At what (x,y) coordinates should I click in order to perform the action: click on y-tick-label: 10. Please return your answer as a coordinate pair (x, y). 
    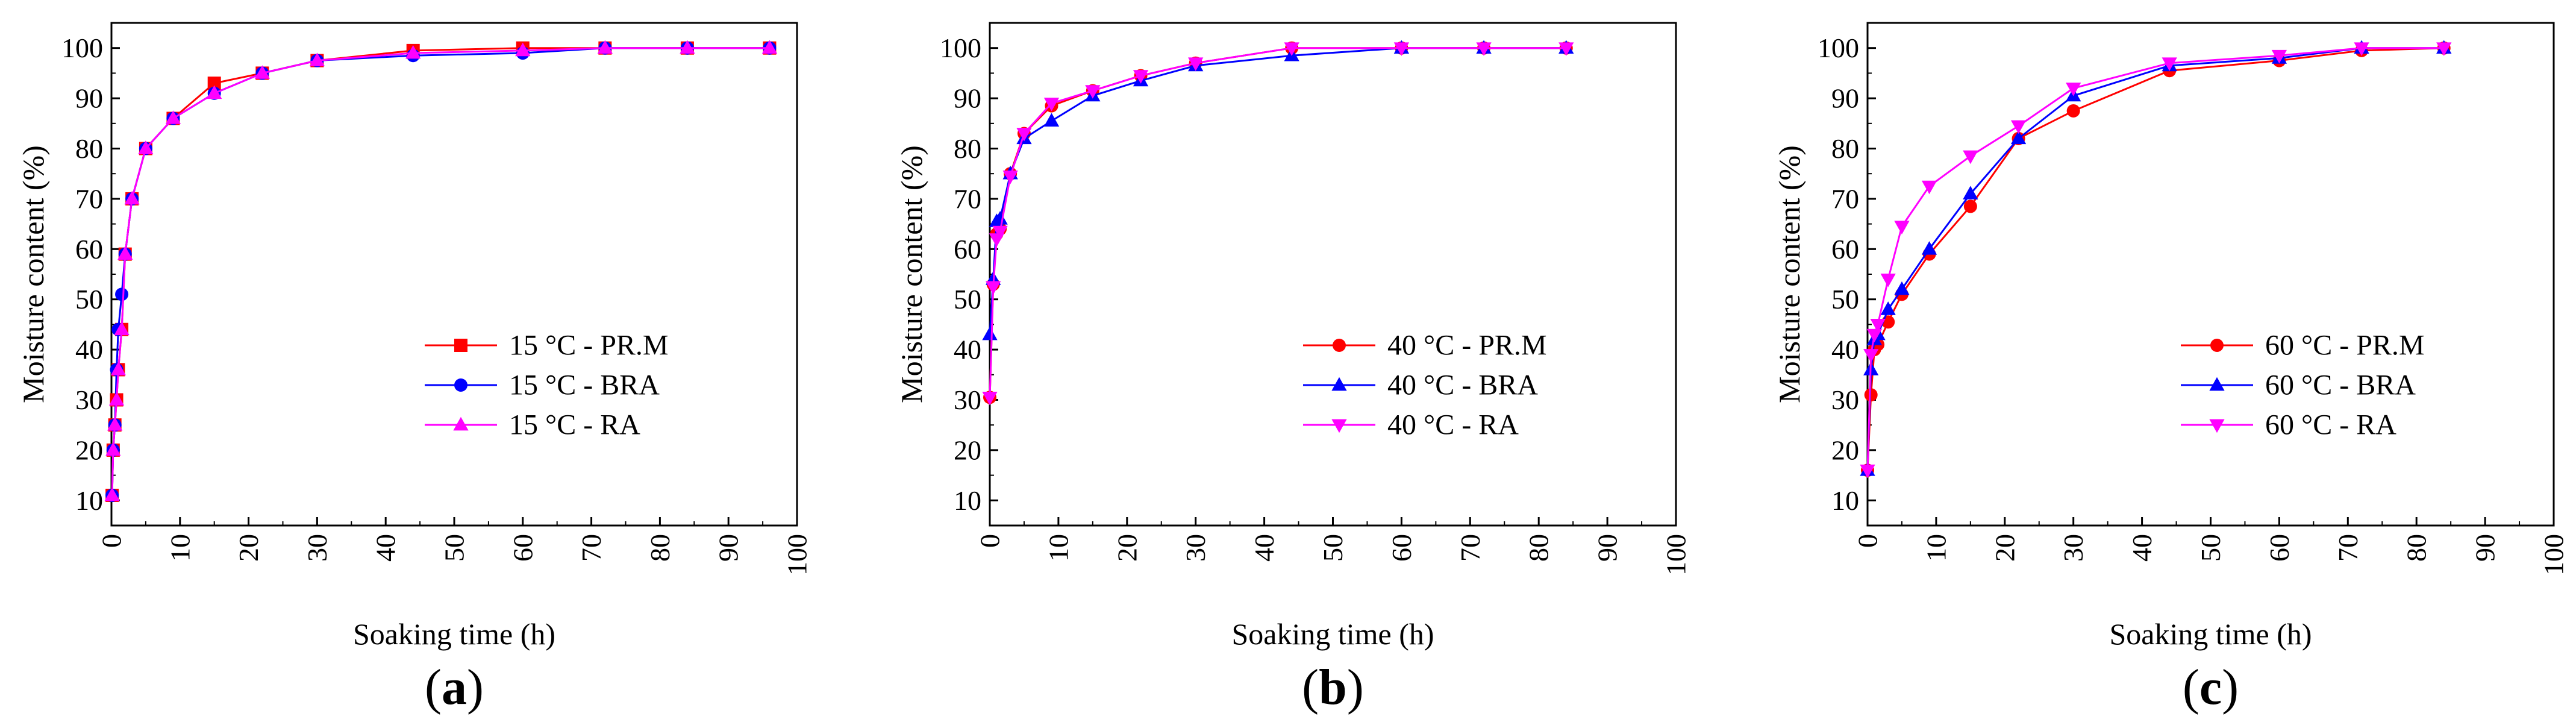
    Looking at the image, I should click on (1845, 500).